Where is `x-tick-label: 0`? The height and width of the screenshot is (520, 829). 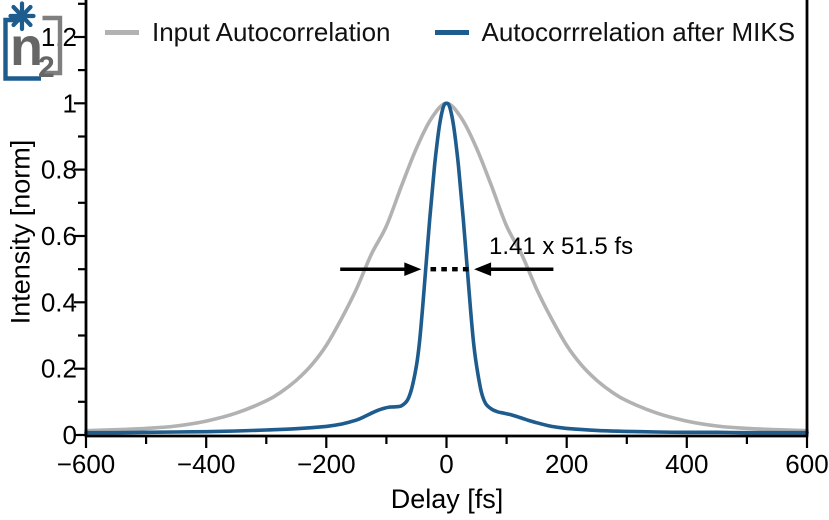
x-tick-label: 0 is located at coordinates (446, 464).